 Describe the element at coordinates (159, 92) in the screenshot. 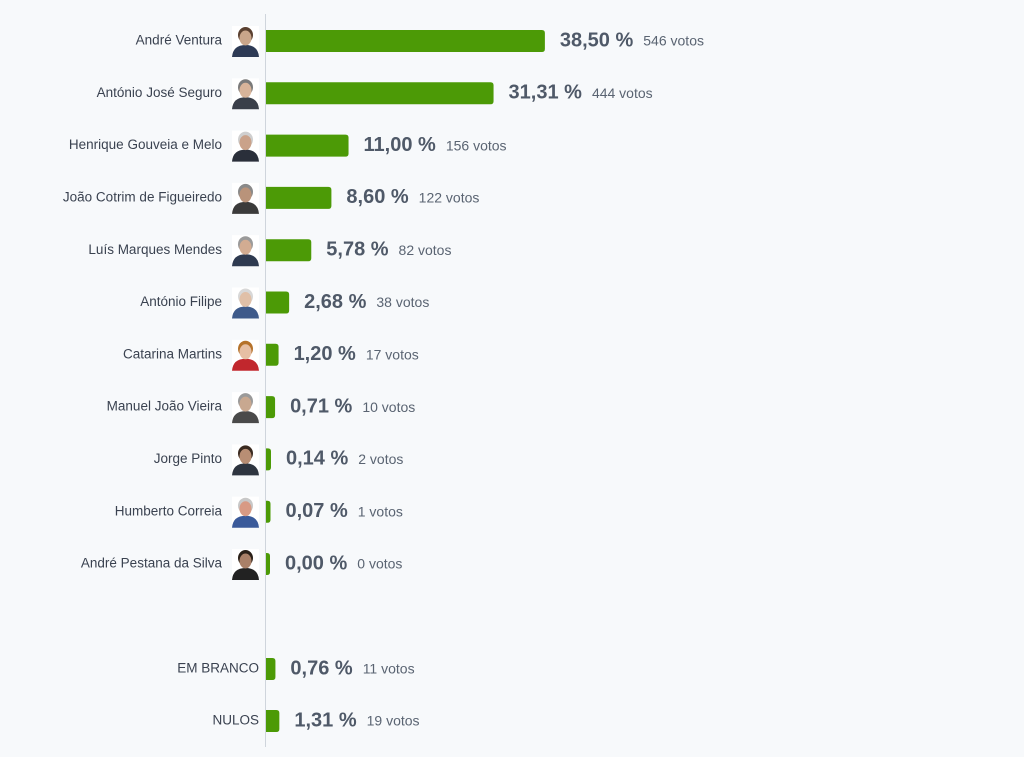

I see `category-label: António José Seguro` at that location.